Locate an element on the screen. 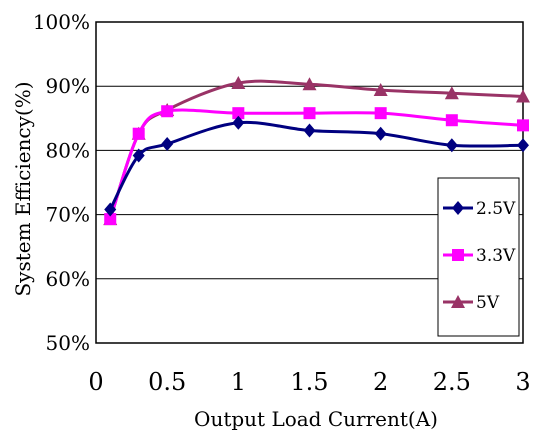  y-tick-label: 80% is located at coordinates (68, 150).